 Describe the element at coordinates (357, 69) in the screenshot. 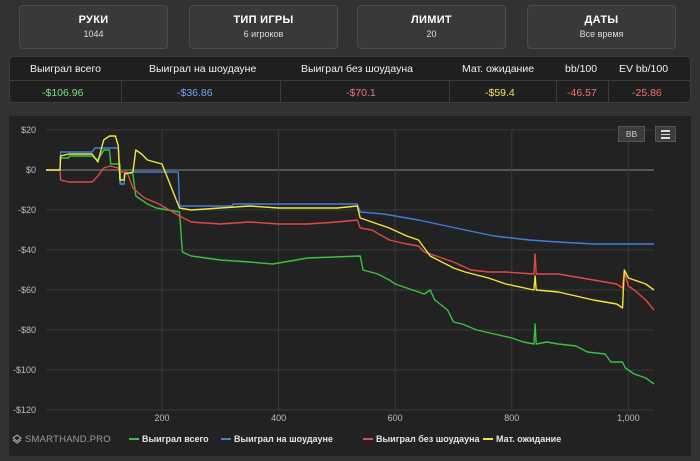

I see `stats-header-non-showdown: Выиграл без шоудауна` at that location.